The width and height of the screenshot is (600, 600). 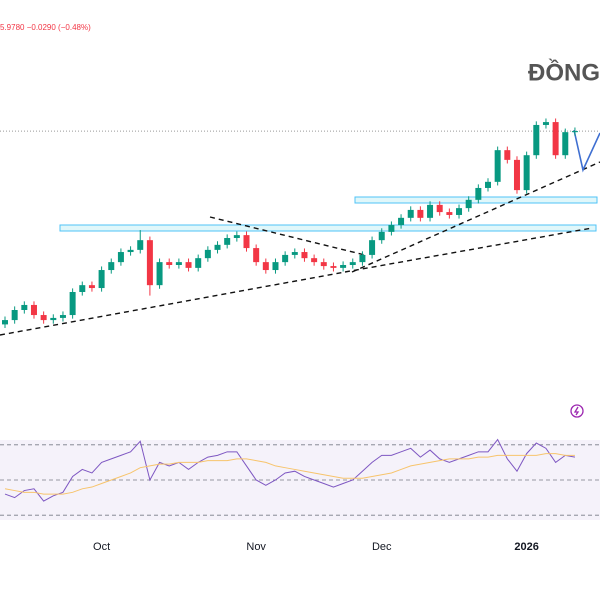 I want to click on rsi-band, so click(x=300, y=480).